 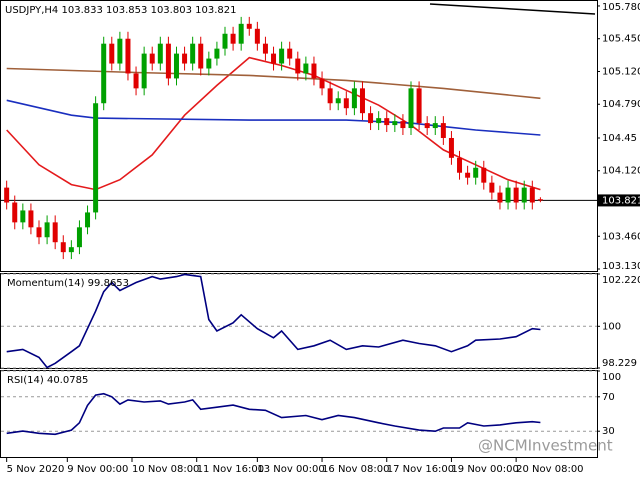 I want to click on x-tick-label: 11 Nov 16:00, so click(x=230, y=469).